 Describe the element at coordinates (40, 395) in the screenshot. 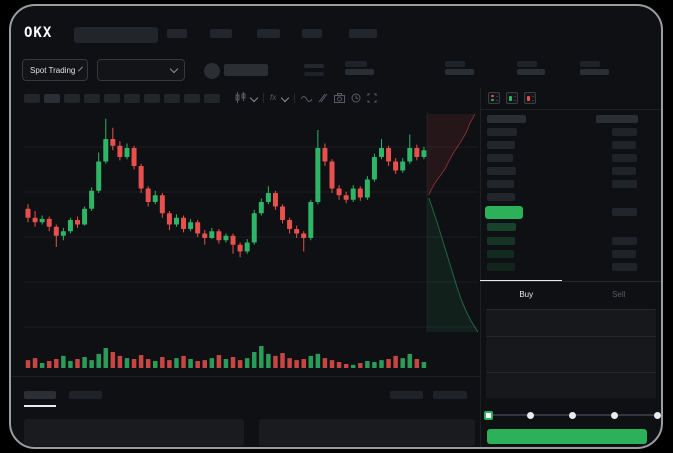

I see `bottom-tab-active` at that location.